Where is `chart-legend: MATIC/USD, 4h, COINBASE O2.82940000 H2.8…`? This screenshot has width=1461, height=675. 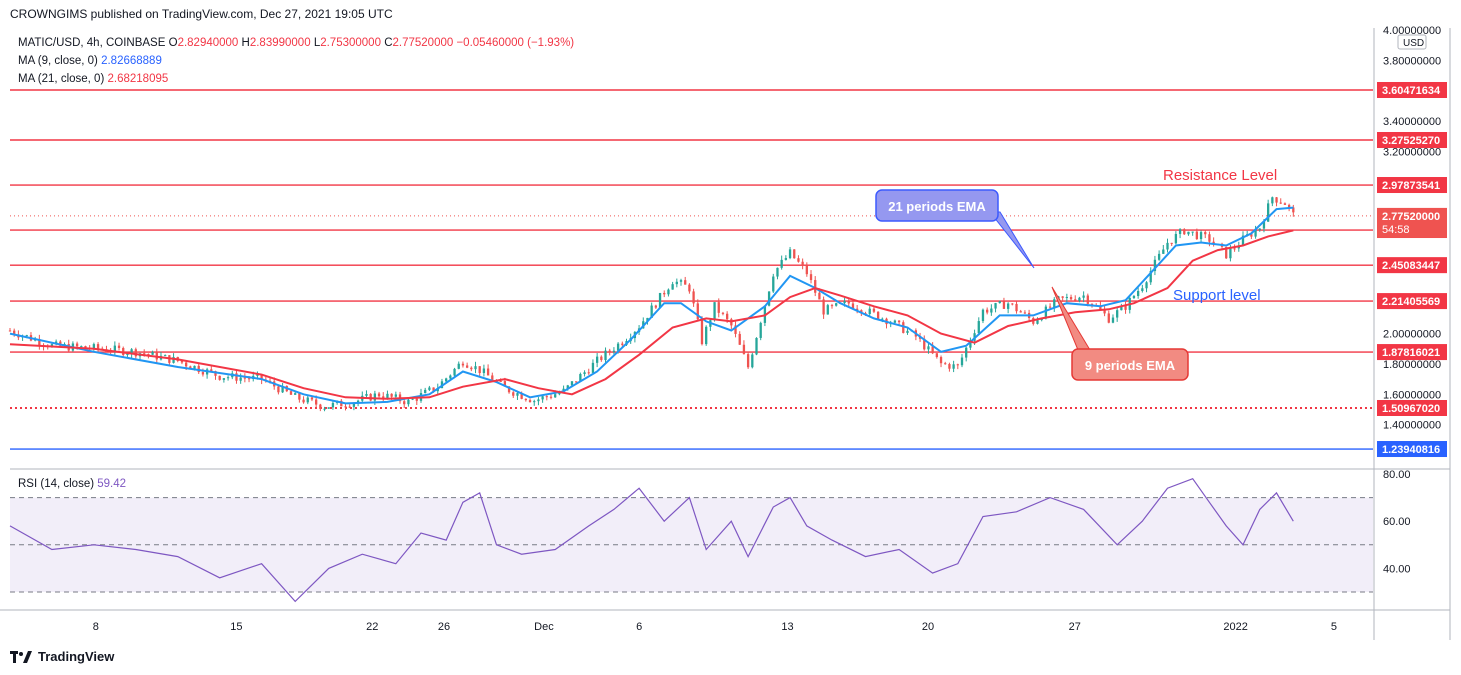
chart-legend: MATIC/USD, 4h, COINBASE O2.82940000 H2.8… is located at coordinates (296, 61).